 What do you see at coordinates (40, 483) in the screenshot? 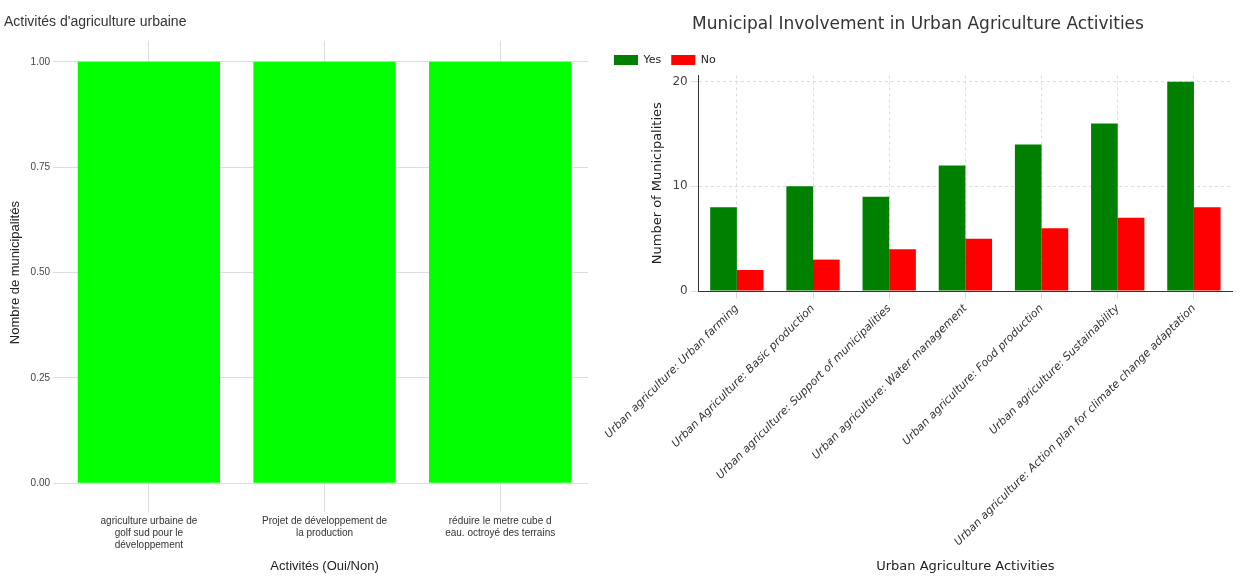
I see `y-tick-label: 0.00` at bounding box center [40, 483].